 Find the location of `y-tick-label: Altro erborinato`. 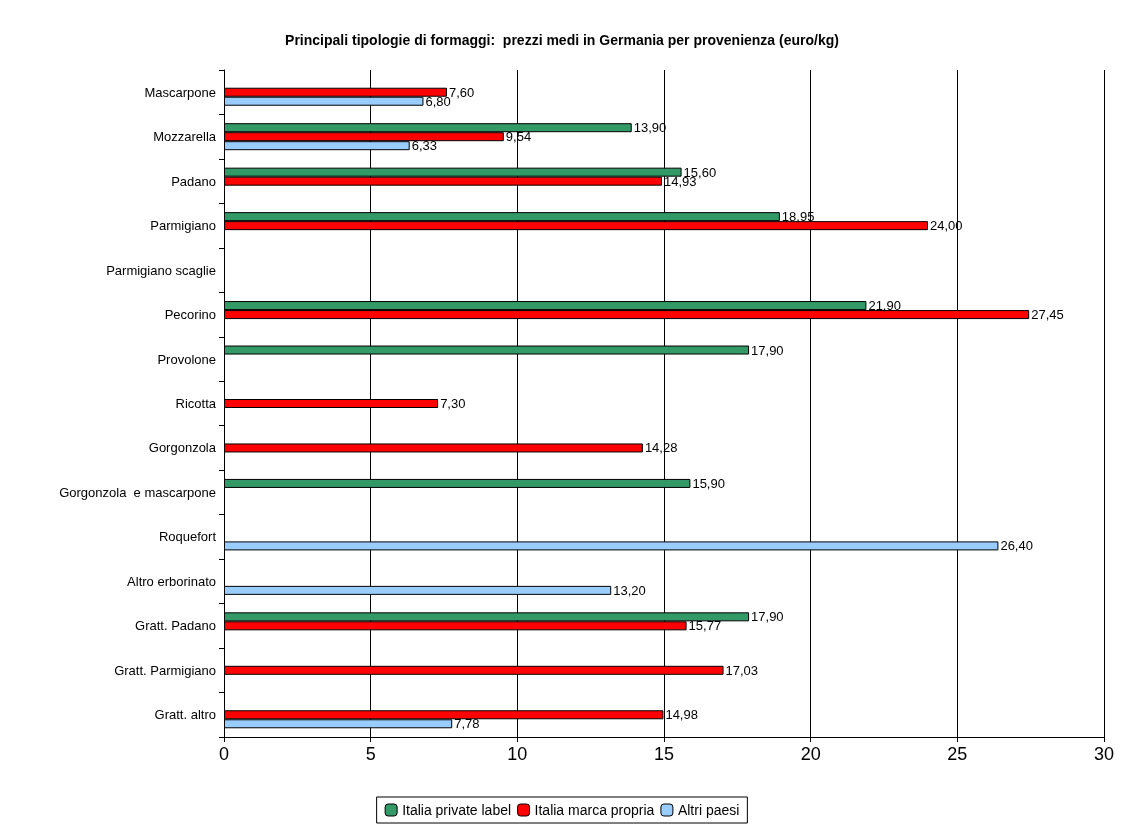

y-tick-label: Altro erborinato is located at coordinates (171, 581).